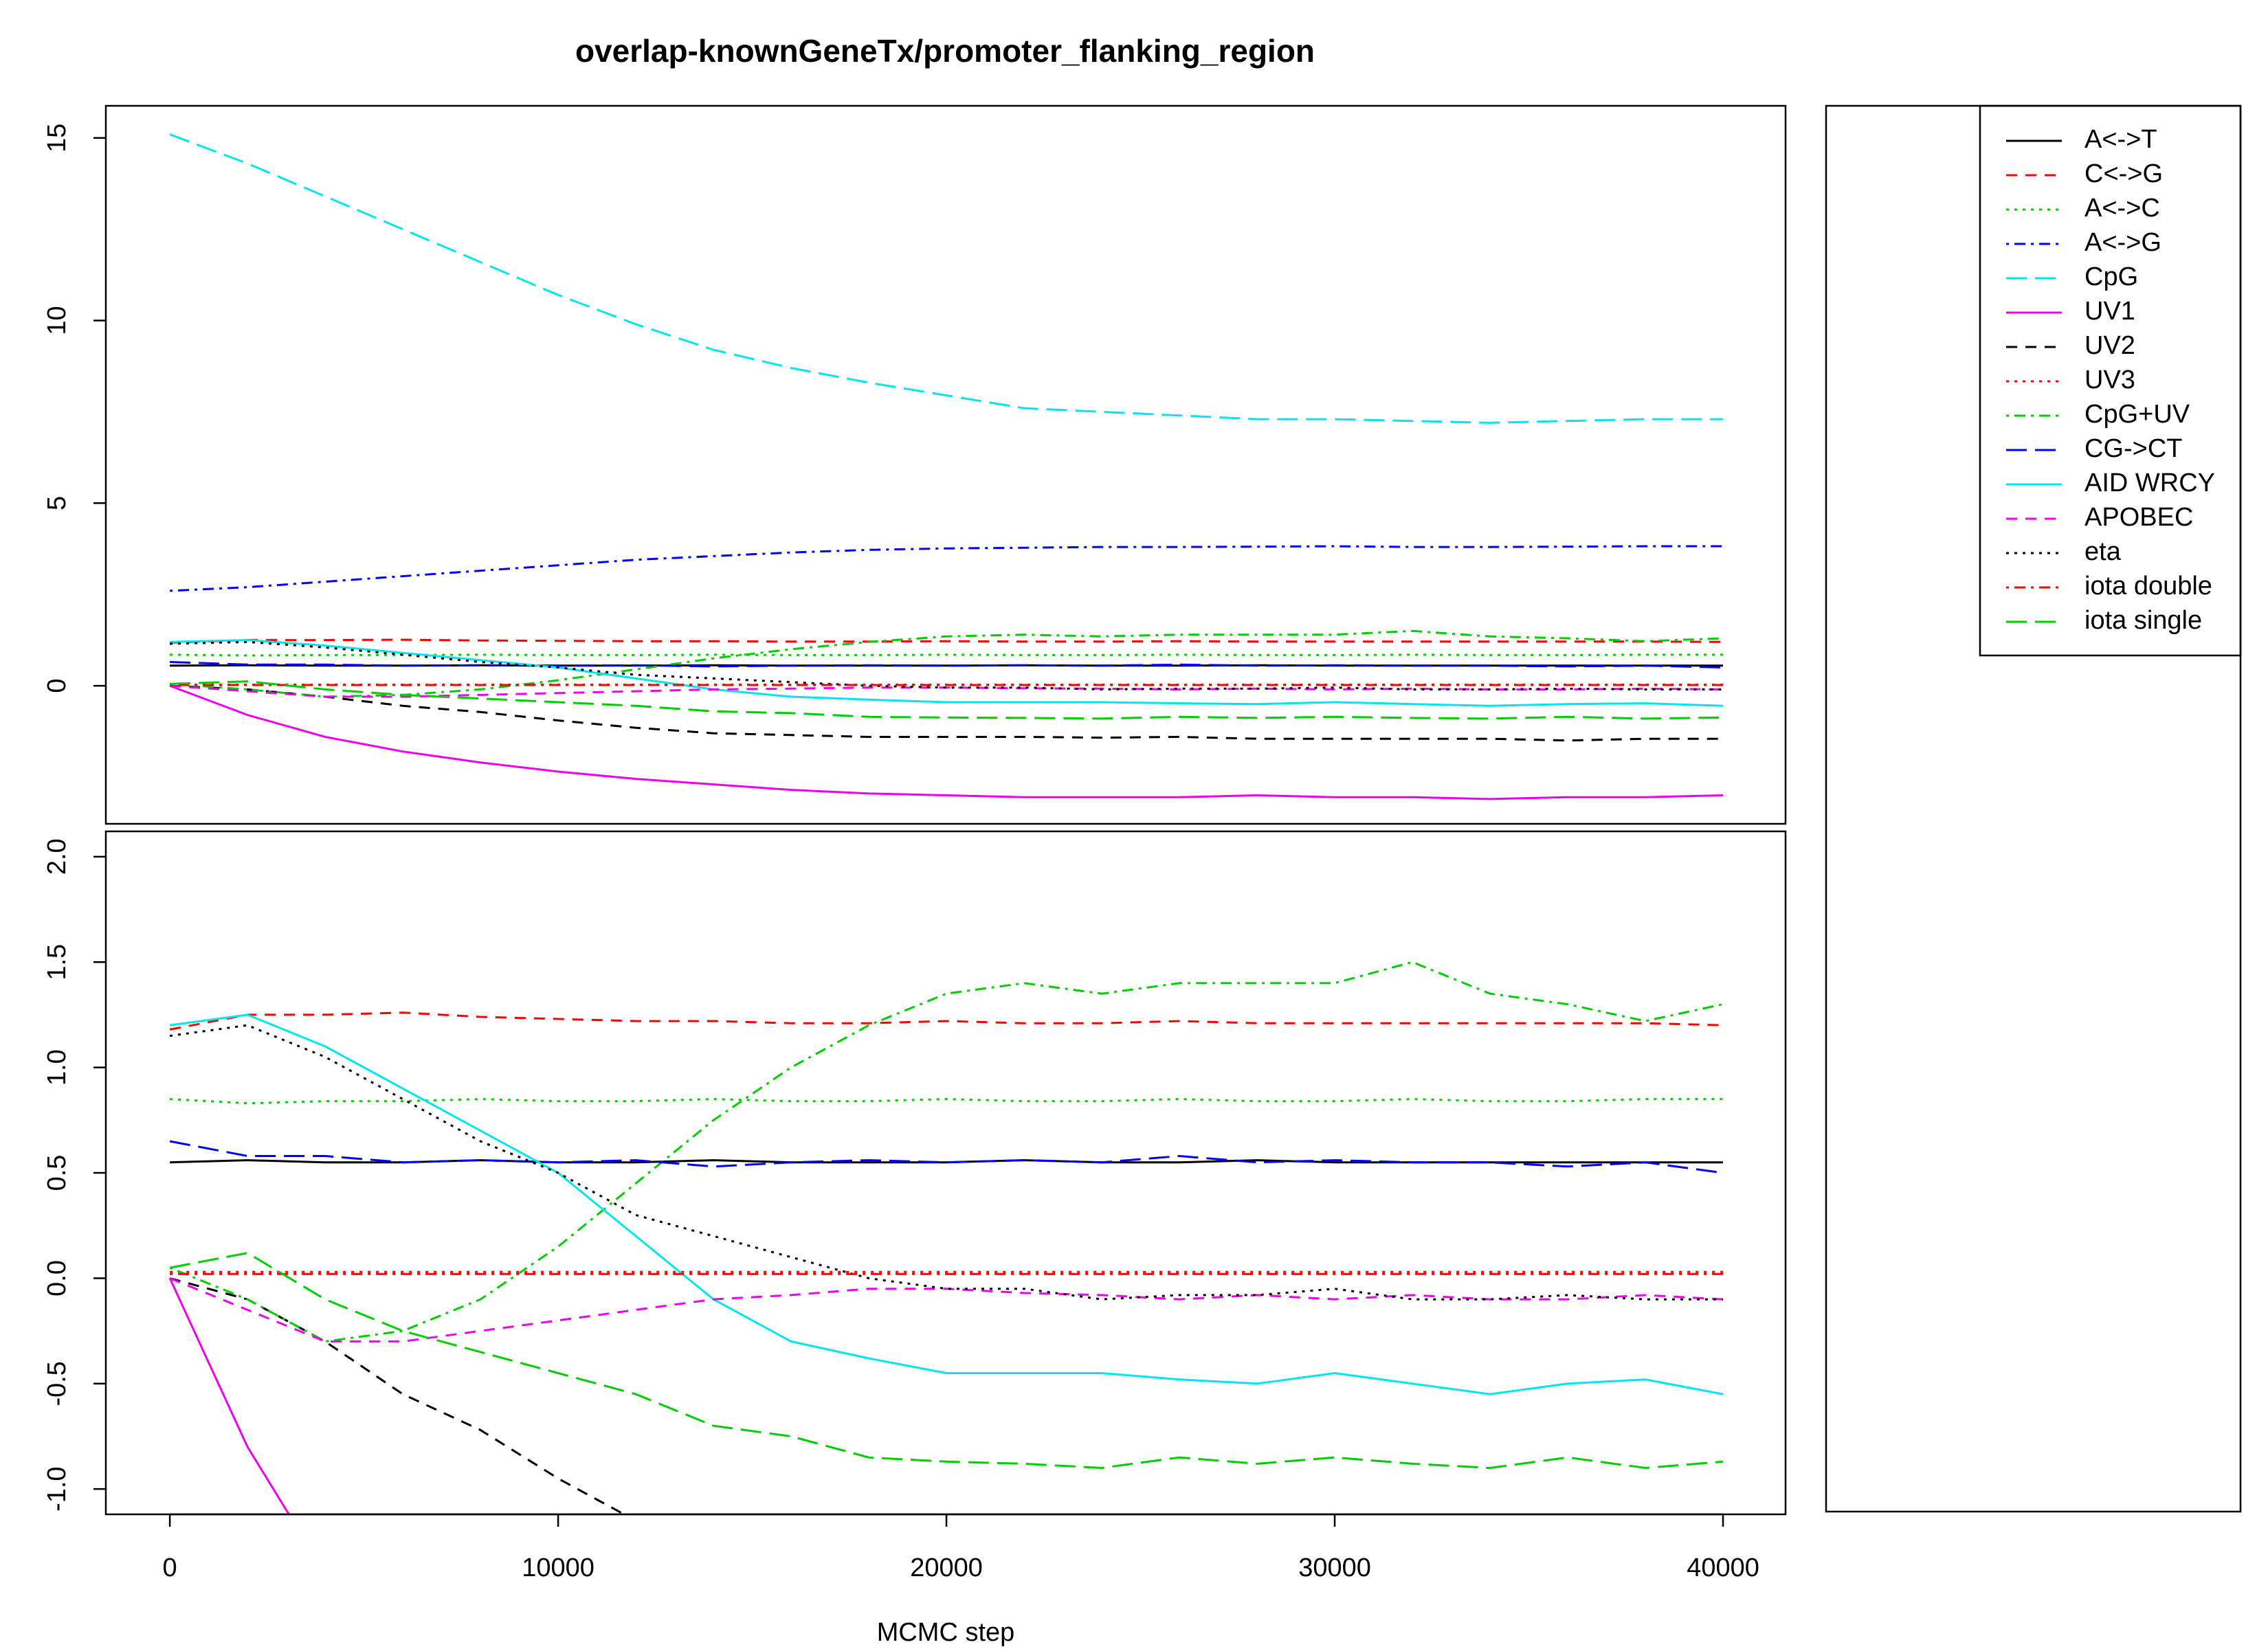  What do you see at coordinates (2133, 449) in the screenshot?
I see `legend-label: CG->CT` at bounding box center [2133, 449].